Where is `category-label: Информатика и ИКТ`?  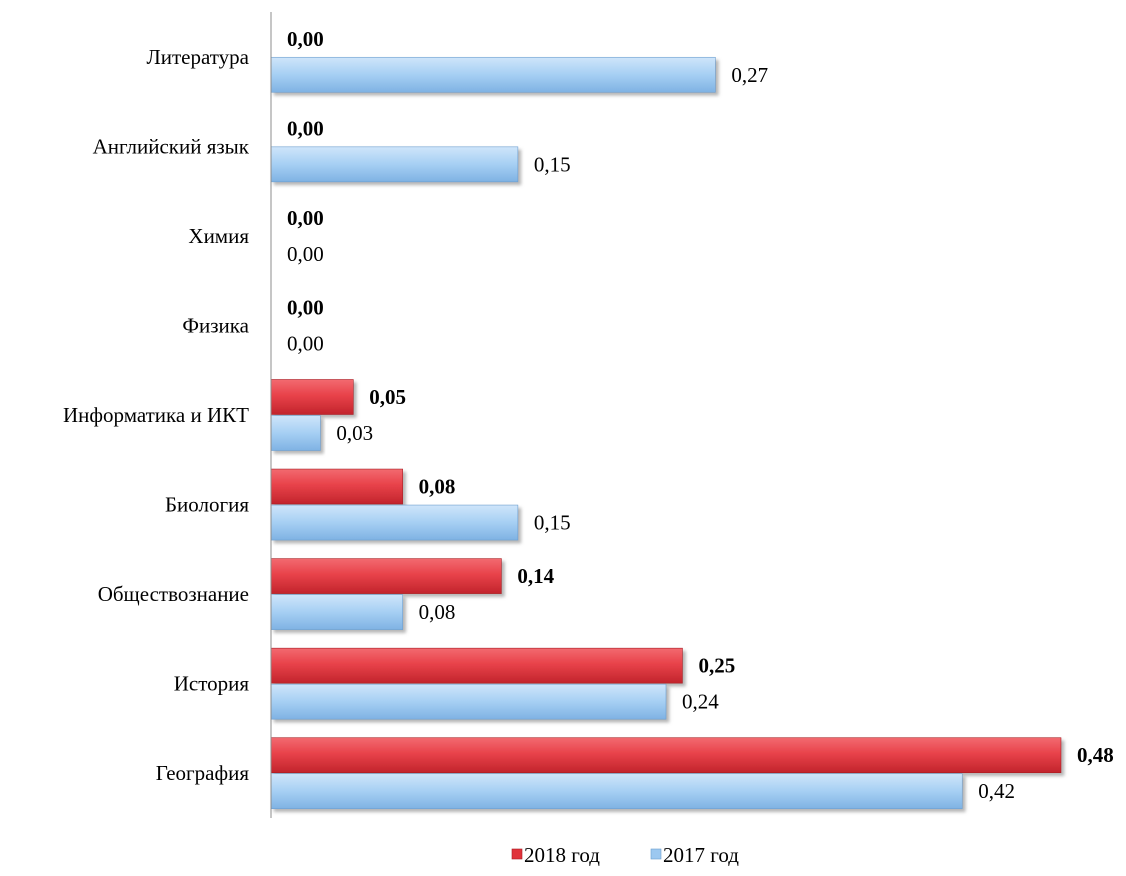
category-label: Информатика и ИКТ is located at coordinates (156, 415).